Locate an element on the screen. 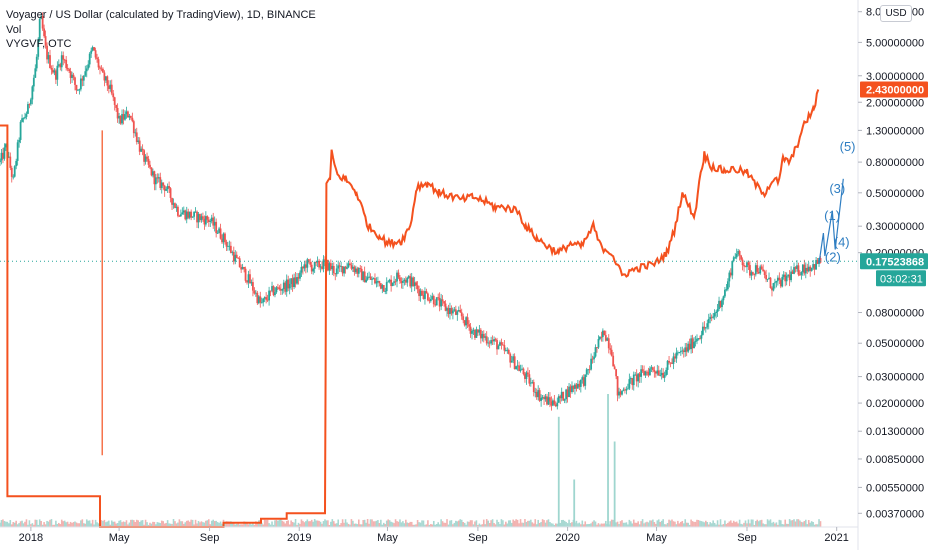 The image size is (932, 550). legend-overlay-symbol: VYGVF, OTC is located at coordinates (39, 44).